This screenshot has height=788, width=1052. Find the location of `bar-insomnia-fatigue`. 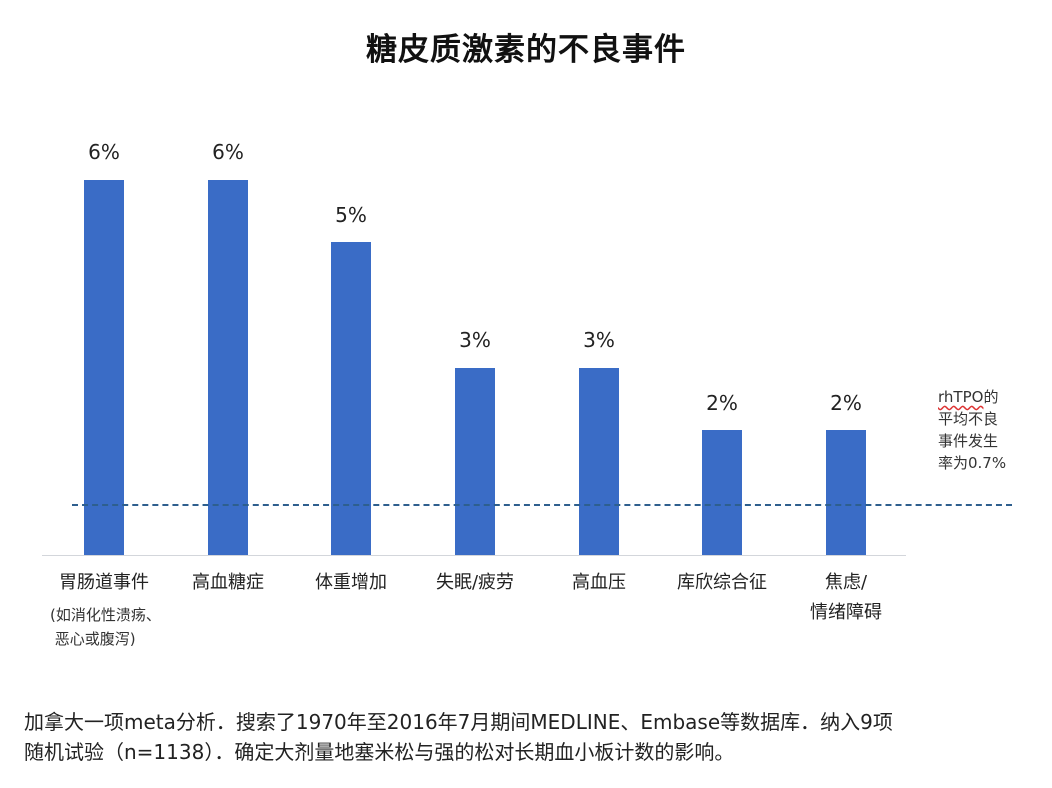

bar-insomnia-fatigue is located at coordinates (475, 461).